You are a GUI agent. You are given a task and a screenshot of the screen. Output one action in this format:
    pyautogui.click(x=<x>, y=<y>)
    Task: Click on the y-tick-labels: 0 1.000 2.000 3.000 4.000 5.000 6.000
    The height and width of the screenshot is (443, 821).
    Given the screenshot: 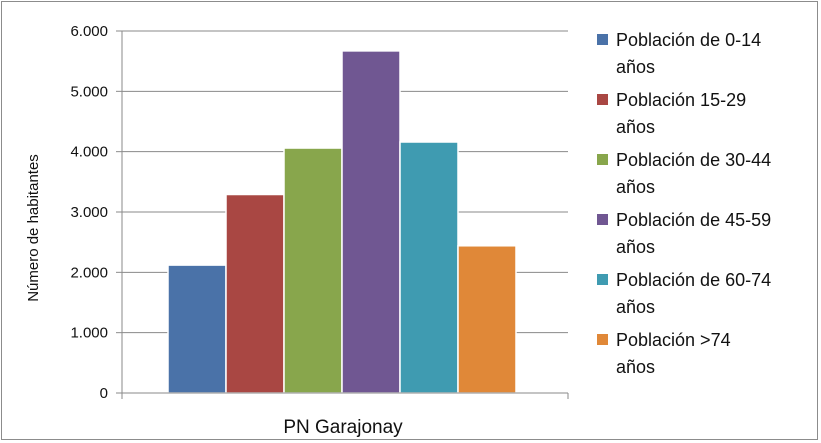 What is the action you would take?
    pyautogui.click(x=89, y=212)
    